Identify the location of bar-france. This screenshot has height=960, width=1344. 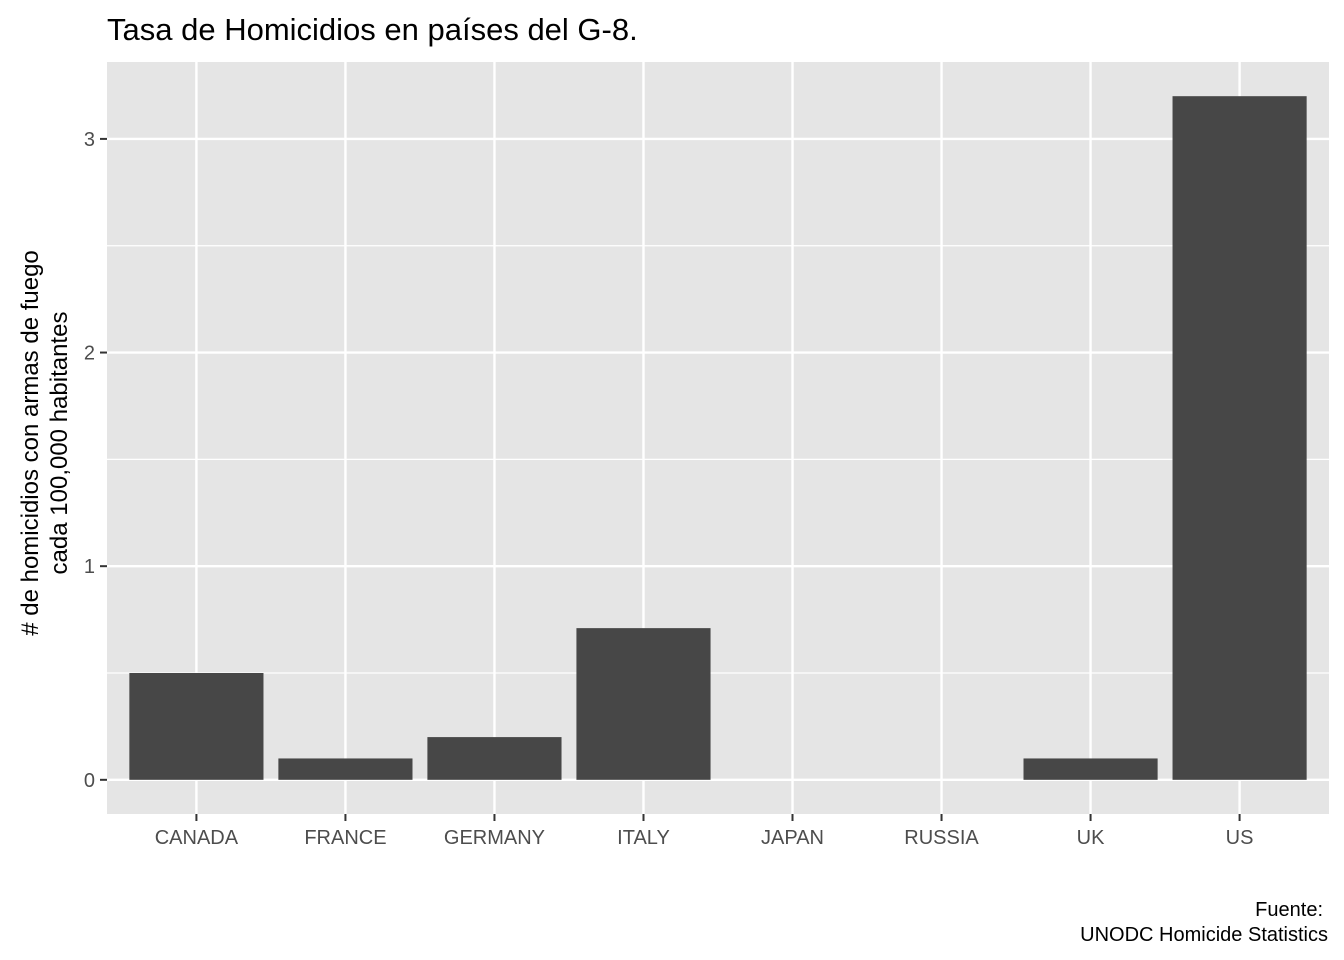
(345, 769).